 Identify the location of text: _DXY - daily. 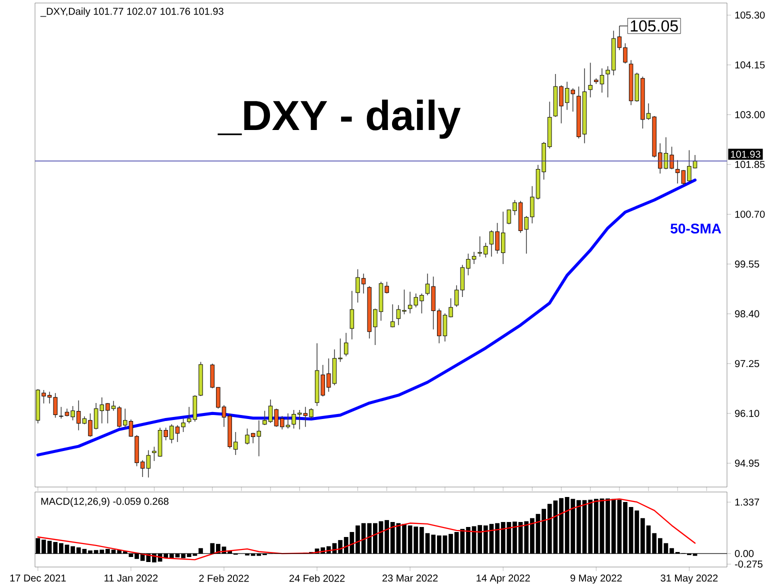
(339, 119).